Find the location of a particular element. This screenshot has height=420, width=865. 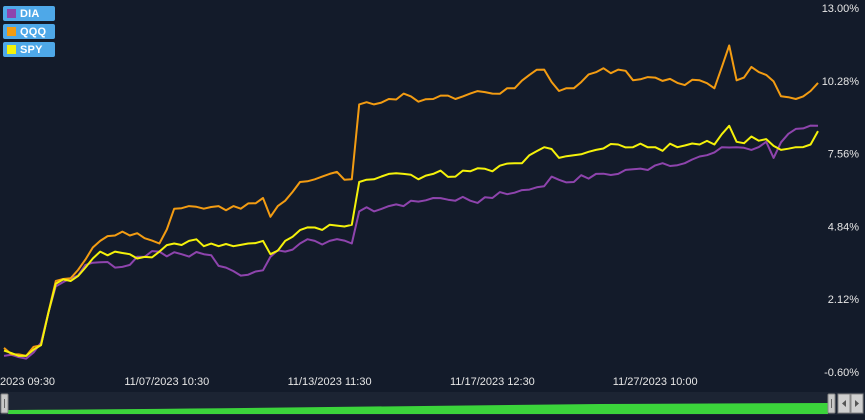

legend-swatch-dia is located at coordinates (11, 13).